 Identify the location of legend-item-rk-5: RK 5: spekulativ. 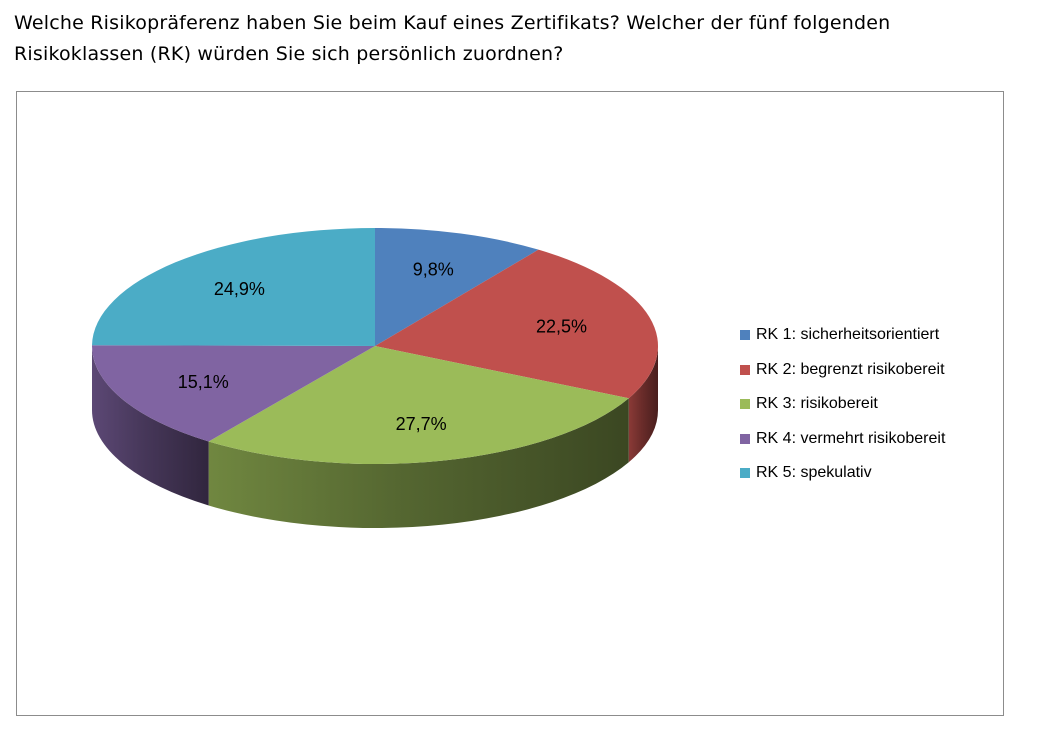
(842, 473).